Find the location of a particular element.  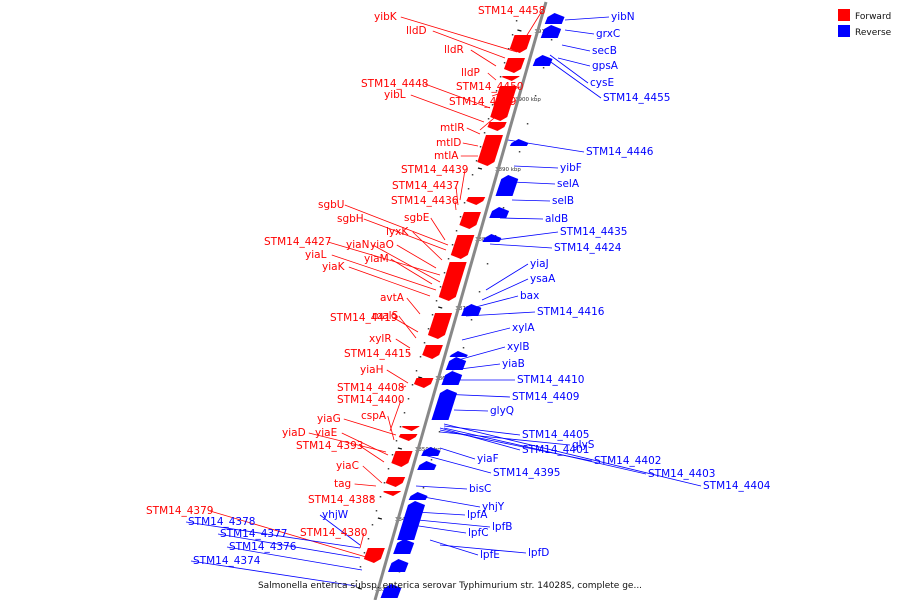

reverse-gene-label-bisc: bisC is located at coordinates (480, 489).